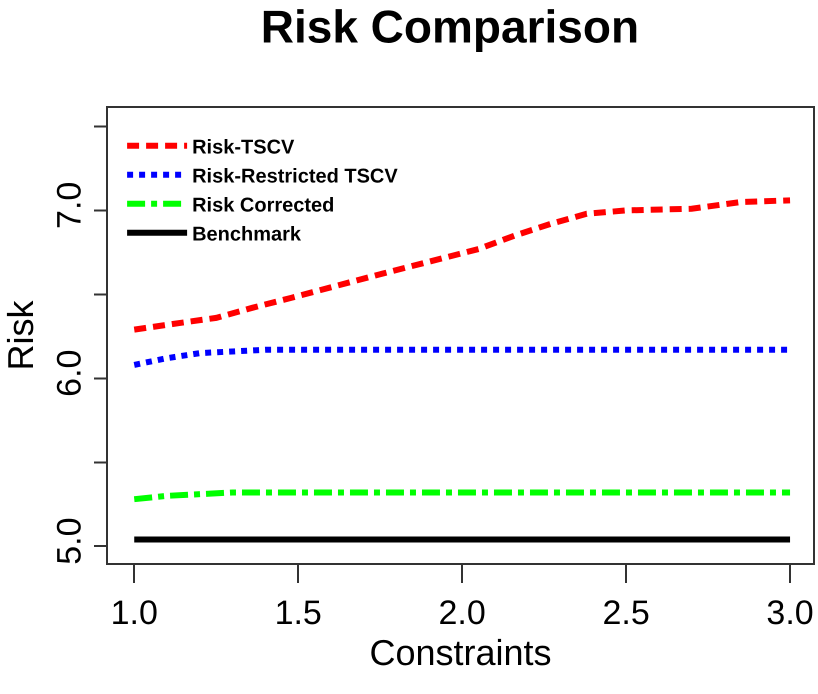  I want to click on x-tick-label: 2.5, so click(626, 613).